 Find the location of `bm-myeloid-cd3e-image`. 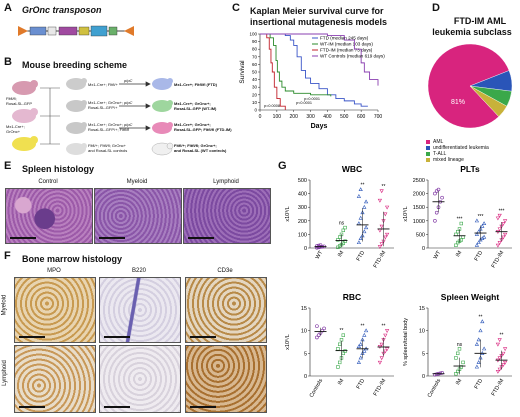

bm-myeloid-cd3e-image is located at coordinates (226, 310).